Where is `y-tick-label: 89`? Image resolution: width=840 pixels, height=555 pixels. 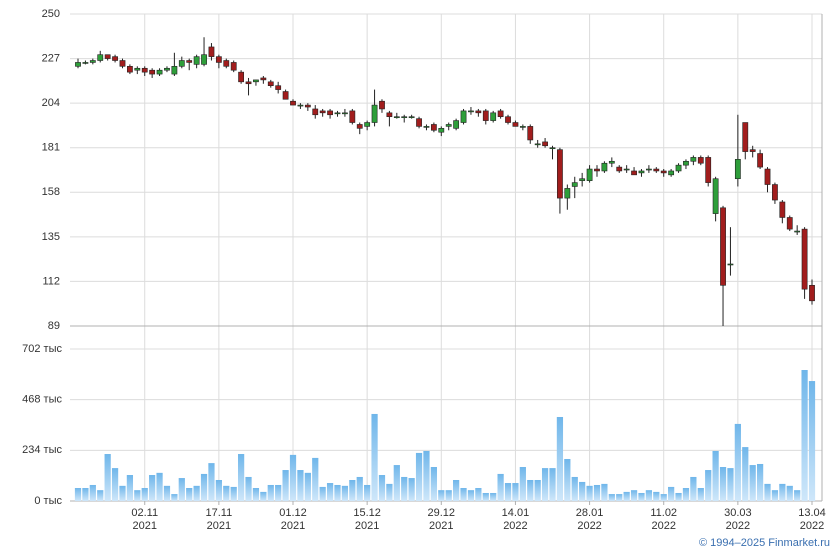 y-tick-label: 89 is located at coordinates (54, 326).